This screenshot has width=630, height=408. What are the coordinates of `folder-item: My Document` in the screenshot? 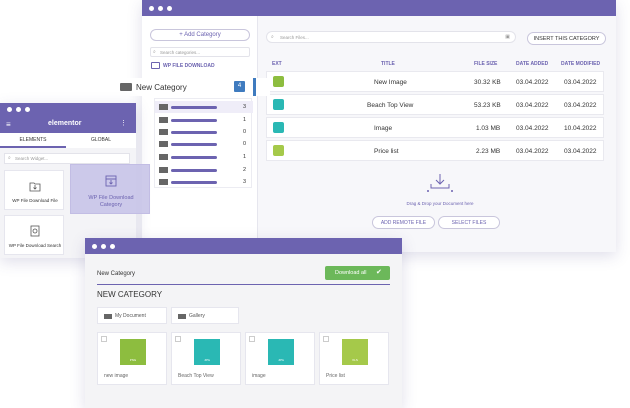 It's located at (132, 315).